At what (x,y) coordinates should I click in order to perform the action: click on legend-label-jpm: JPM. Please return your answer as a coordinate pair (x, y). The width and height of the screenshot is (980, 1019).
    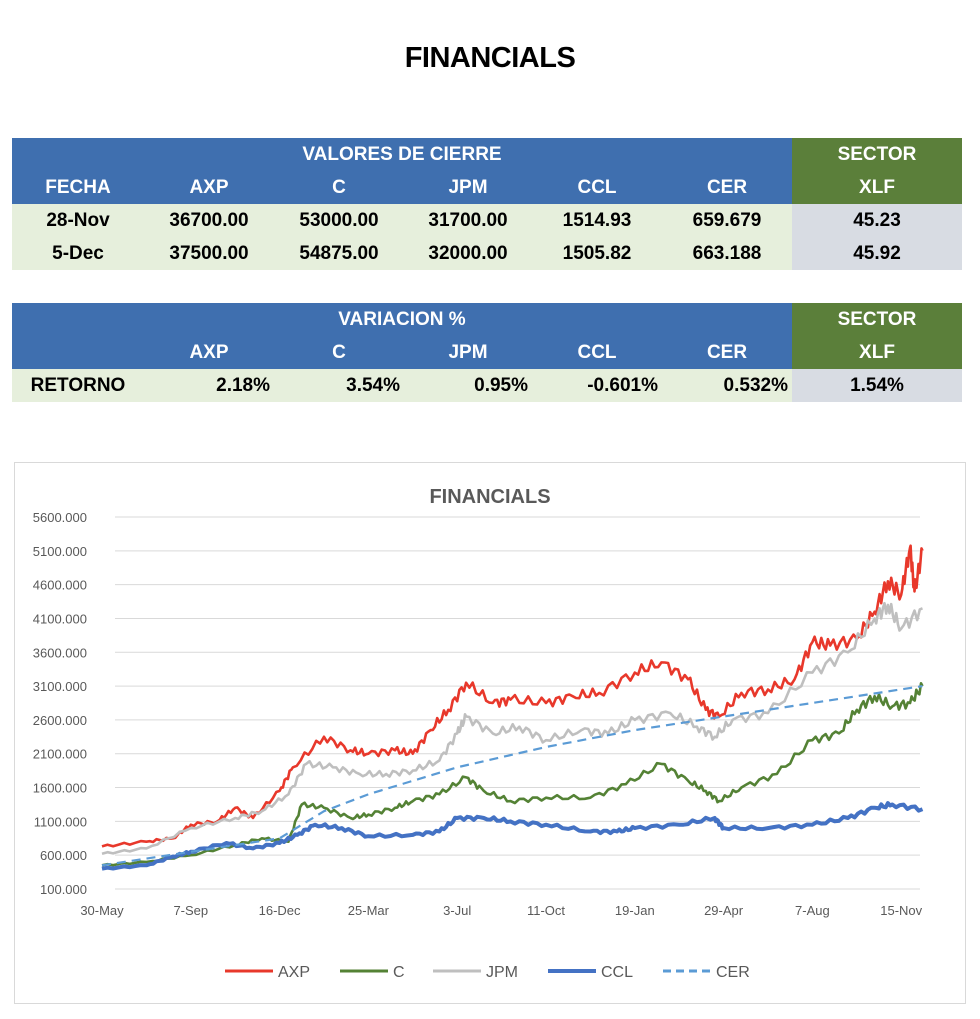
    Looking at the image, I should click on (502, 972).